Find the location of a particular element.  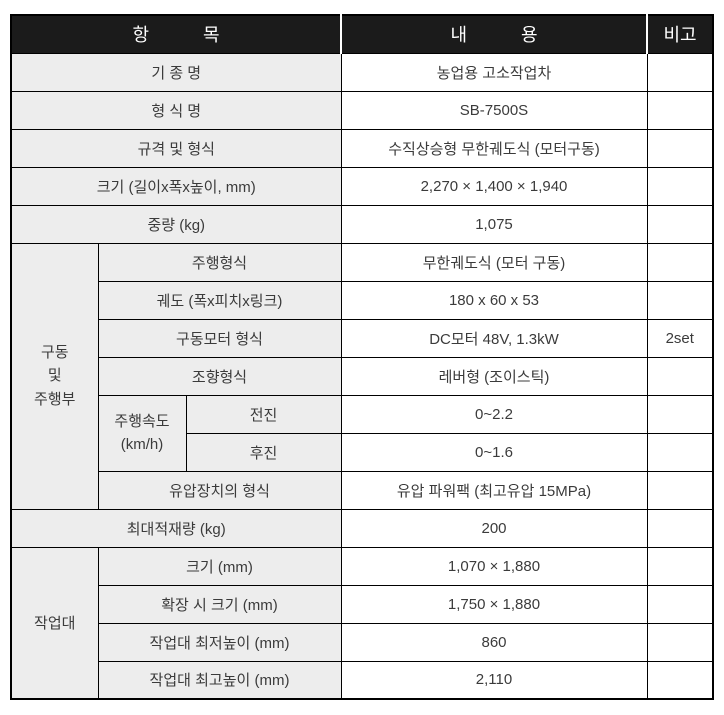

platform-max-height-label: 작업대 최고높이 (mm) is located at coordinates (219, 680).